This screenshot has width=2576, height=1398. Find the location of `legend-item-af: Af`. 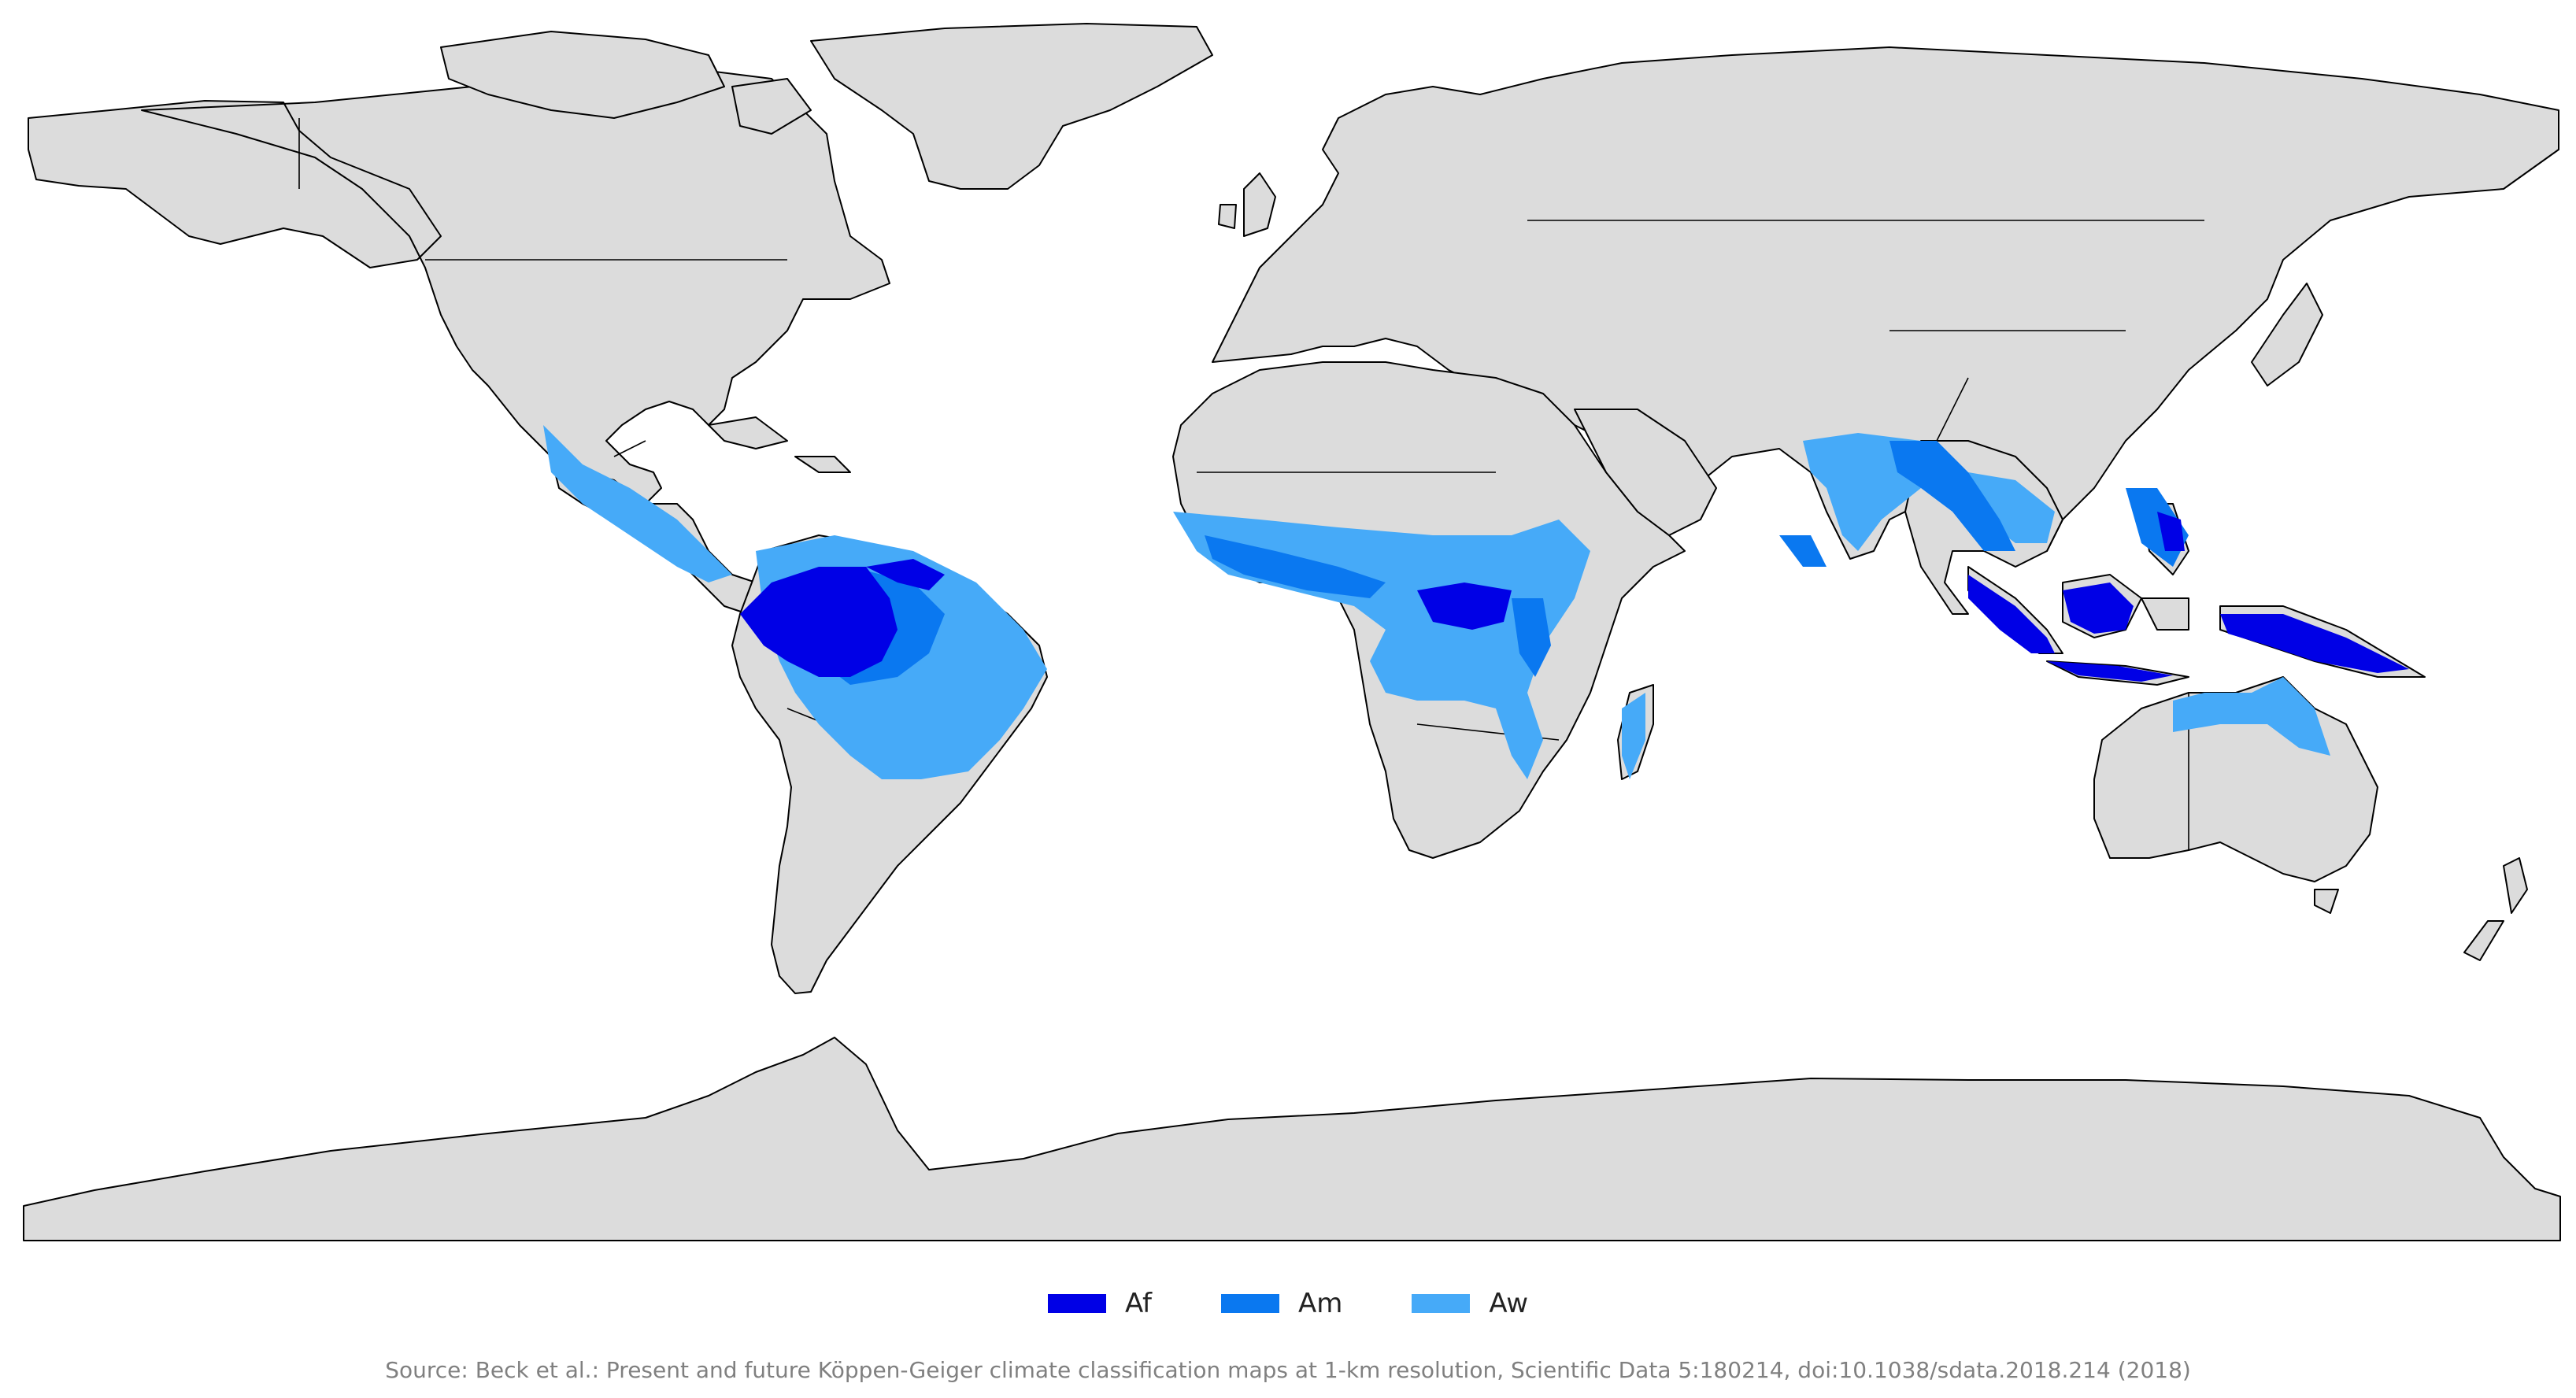

legend-item-af: Af is located at coordinates (1099, 1303).